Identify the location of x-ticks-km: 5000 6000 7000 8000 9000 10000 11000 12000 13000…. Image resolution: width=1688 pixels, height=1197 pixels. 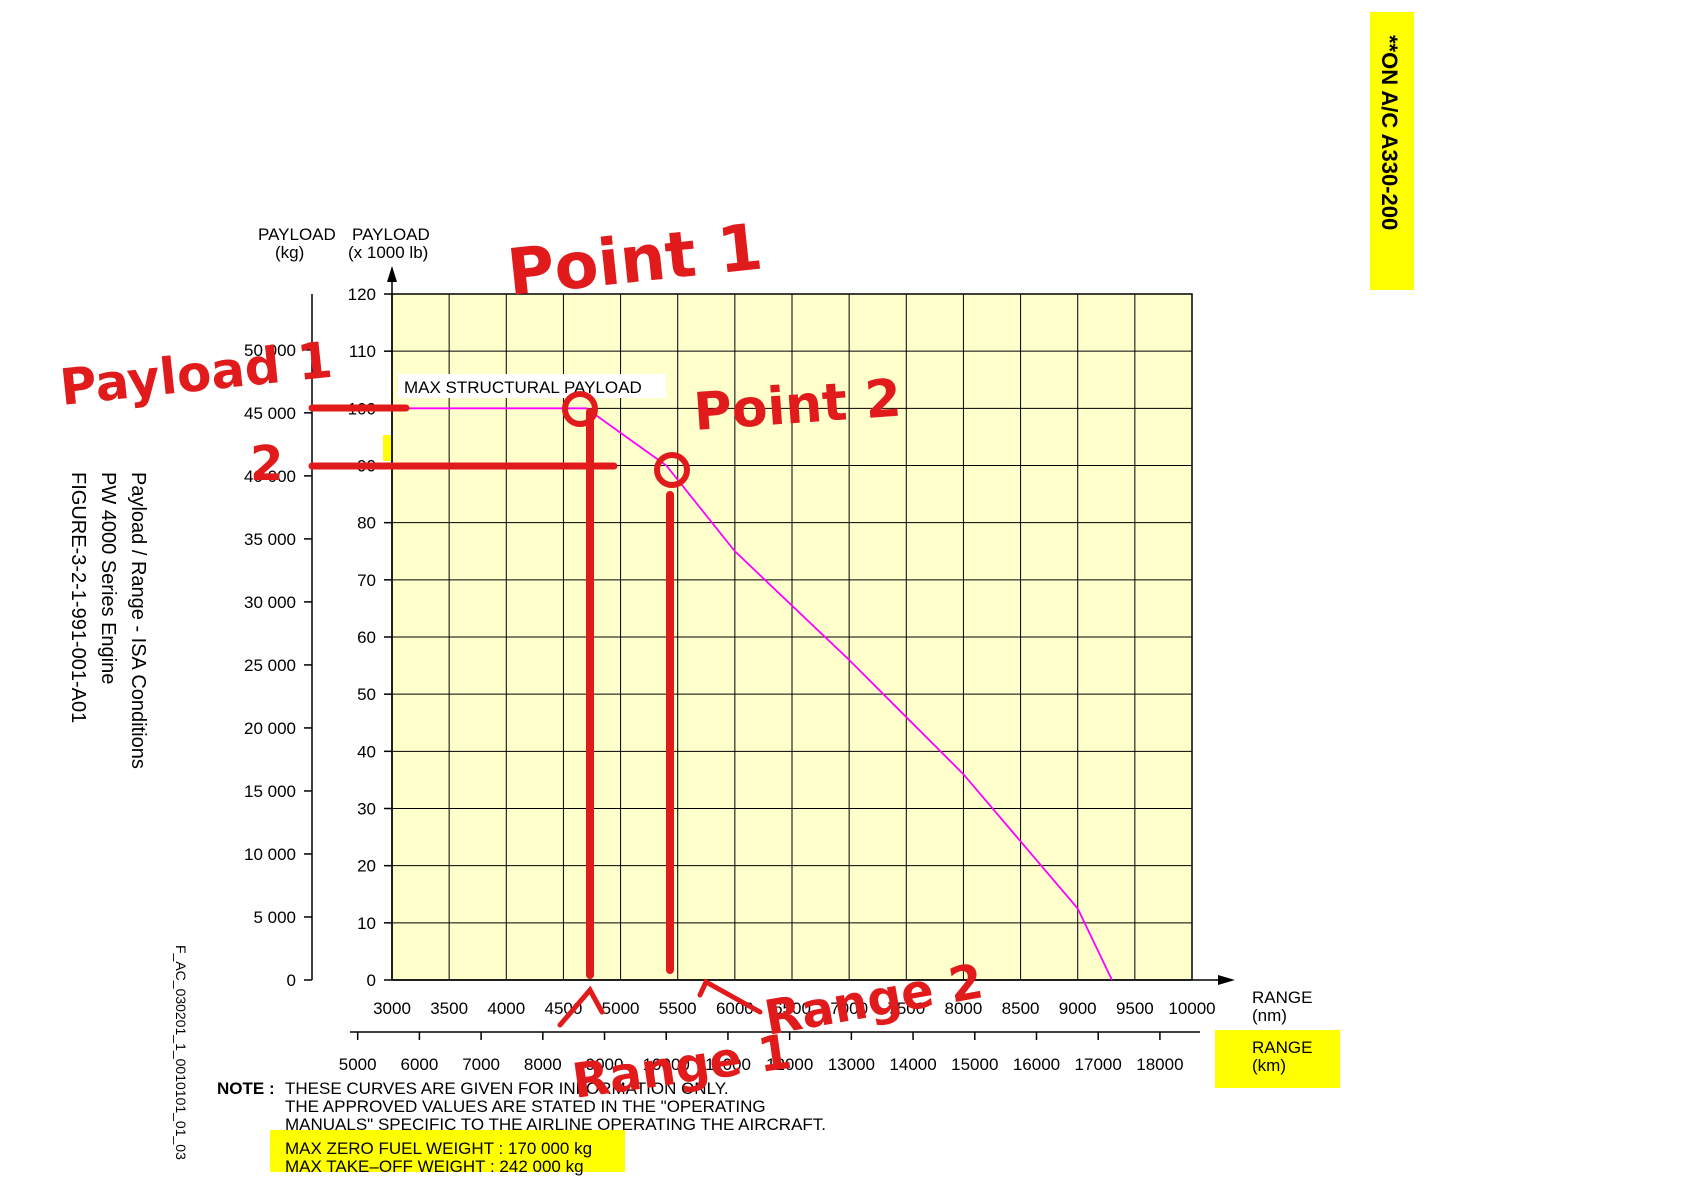
(761, 1053).